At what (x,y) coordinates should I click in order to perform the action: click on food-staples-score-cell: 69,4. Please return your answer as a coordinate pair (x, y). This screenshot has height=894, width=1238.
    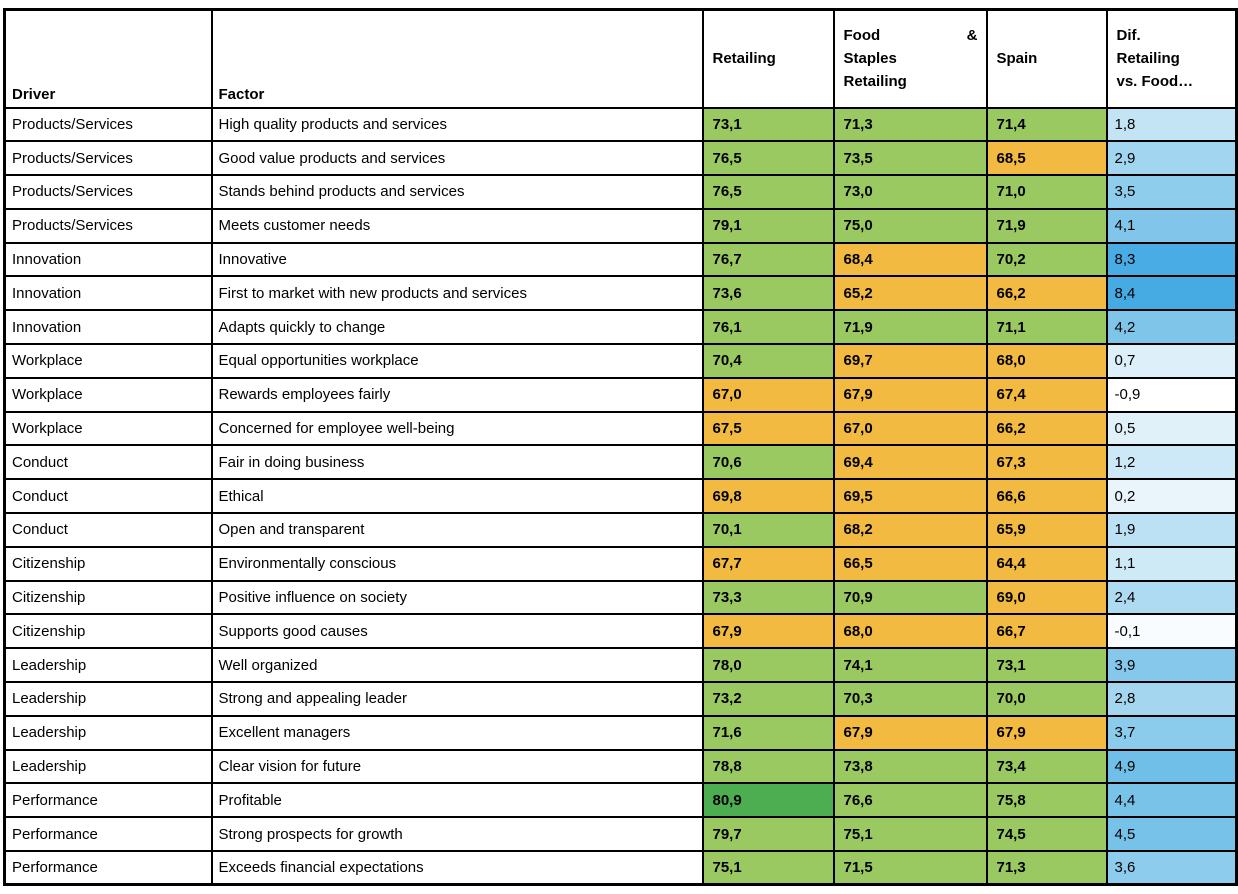
    Looking at the image, I should click on (910, 462).